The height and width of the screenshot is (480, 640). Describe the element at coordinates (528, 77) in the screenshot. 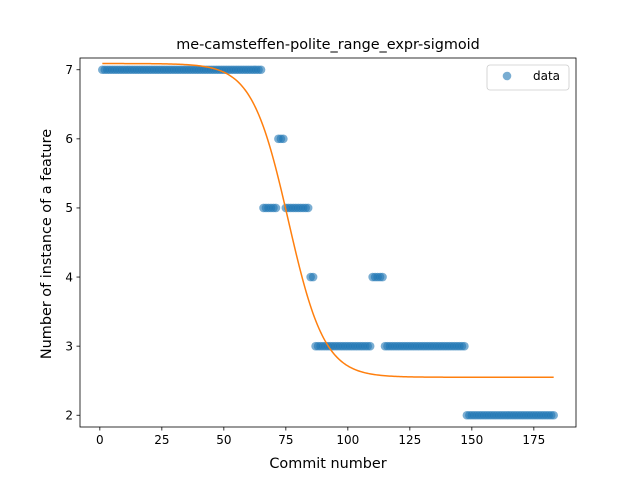

I see `legend: data` at that location.